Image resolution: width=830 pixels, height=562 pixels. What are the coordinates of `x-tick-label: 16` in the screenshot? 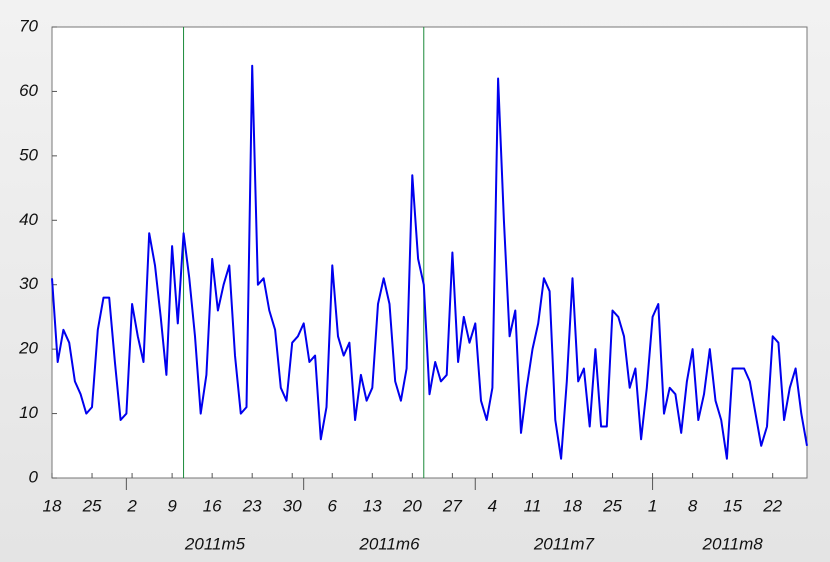 It's located at (212, 505).